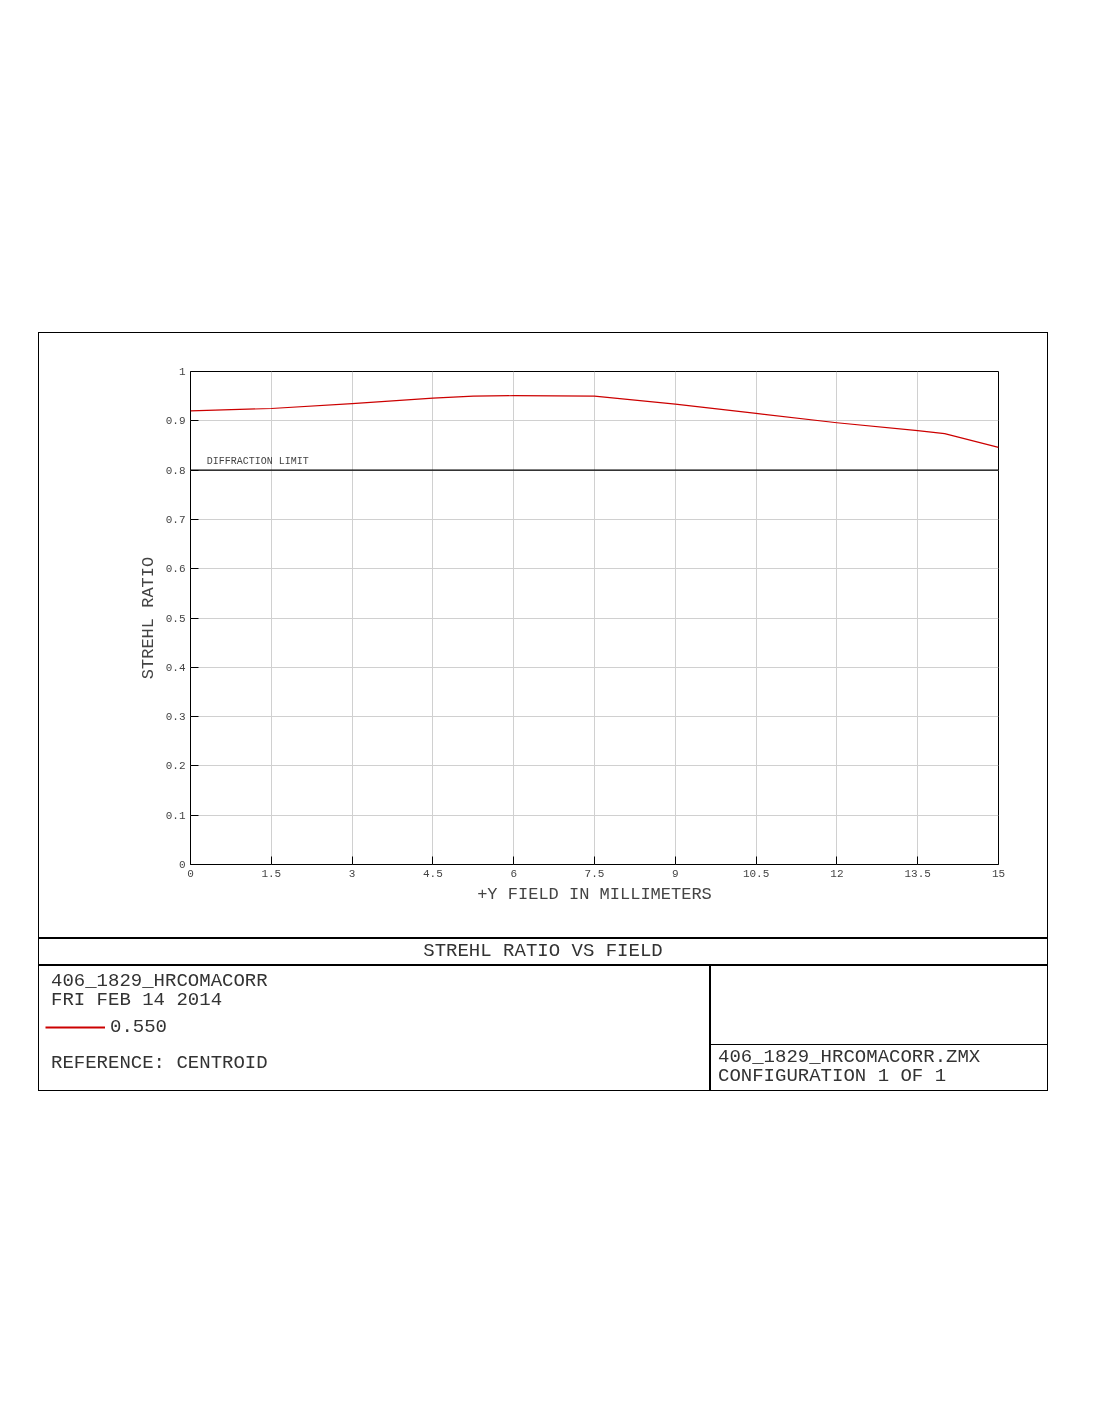  Describe the element at coordinates (998, 873) in the screenshot. I see `x-tick-label: 15` at that location.